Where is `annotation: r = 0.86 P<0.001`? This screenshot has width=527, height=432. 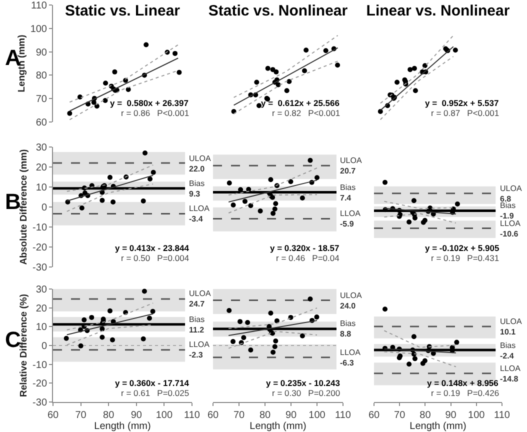 annotation: r = 0.86 P<0.001 is located at coordinates (155, 113).